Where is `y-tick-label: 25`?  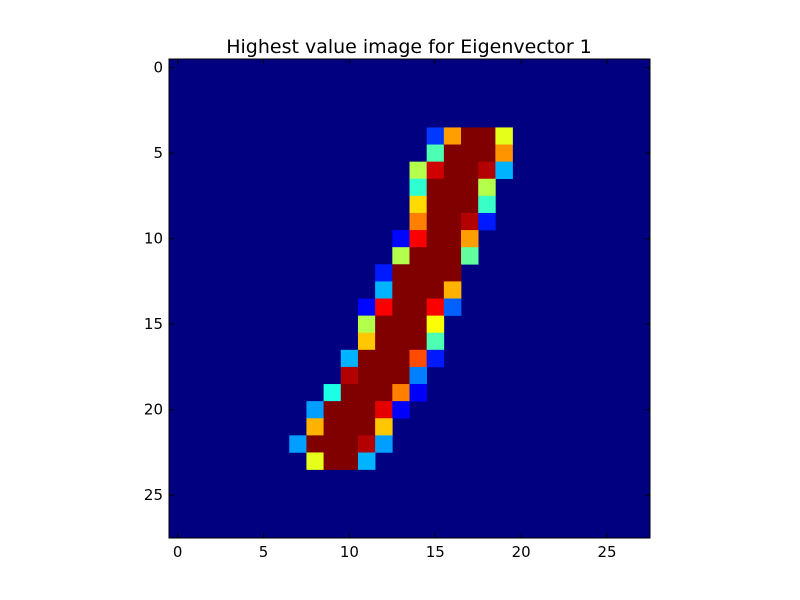 y-tick-label: 25 is located at coordinates (153, 495).